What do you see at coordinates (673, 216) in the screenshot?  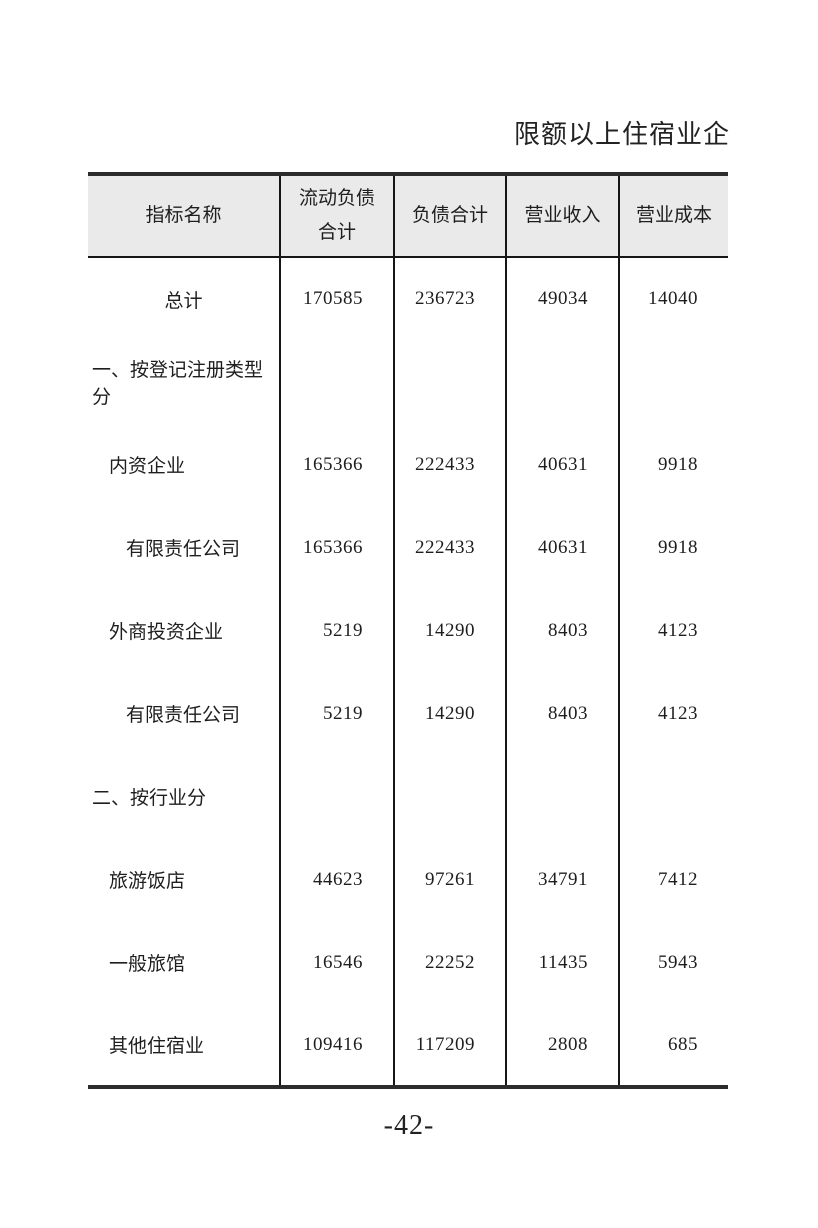 I see `header-operating-cost: 营业成本` at bounding box center [673, 216].